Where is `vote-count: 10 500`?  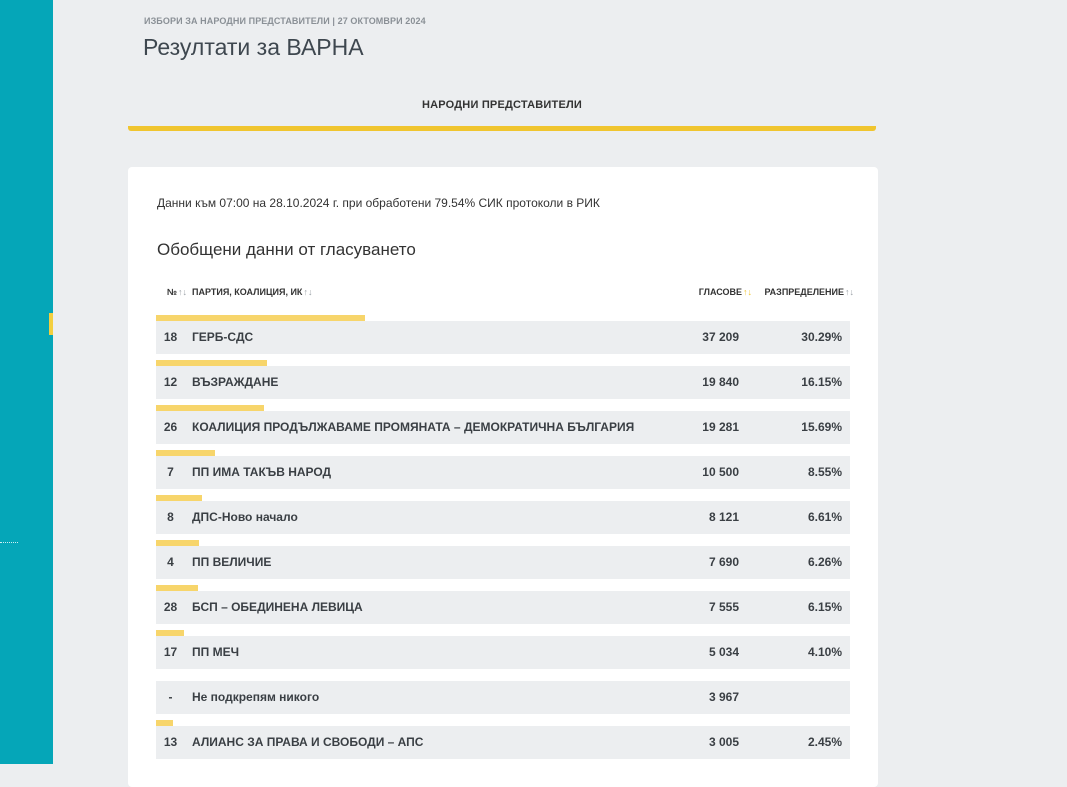
vote-count: 10 500 is located at coordinates (720, 472).